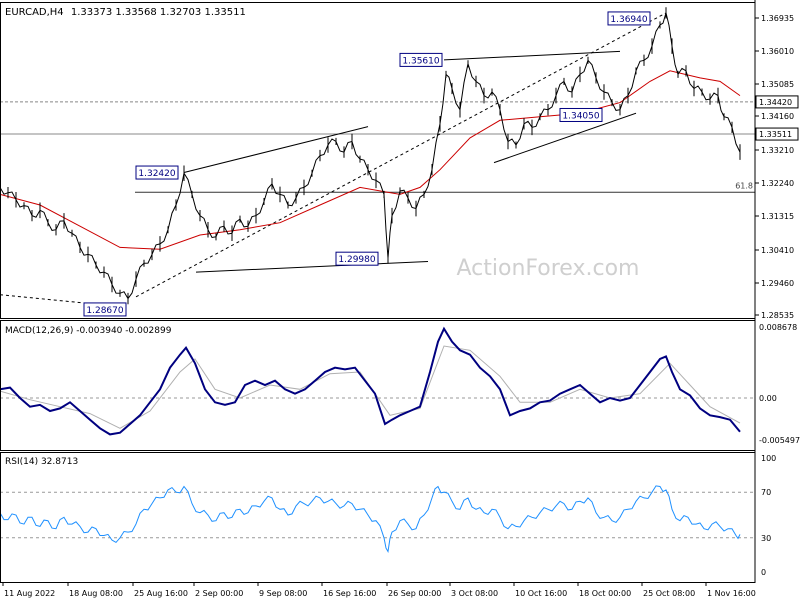 The image size is (800, 604). I want to click on price-axis-label: 1.36935, so click(777, 18).